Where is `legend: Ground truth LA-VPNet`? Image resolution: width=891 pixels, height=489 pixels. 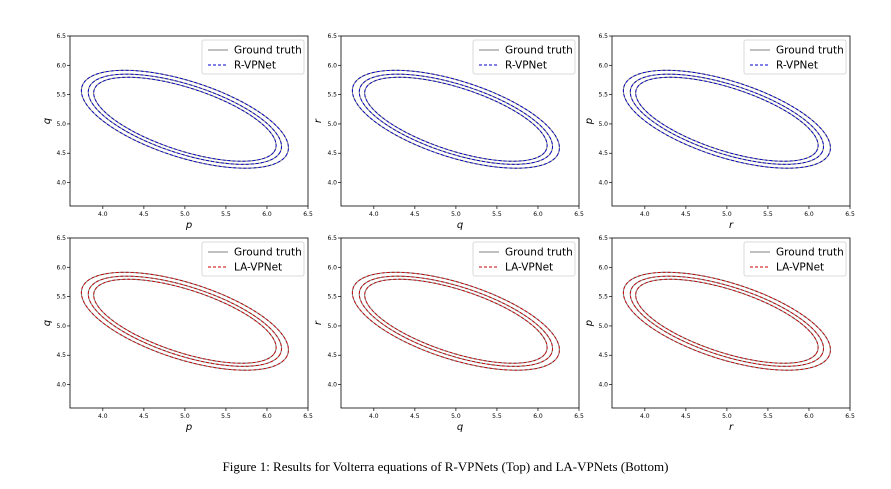 legend: Ground truth LA-VPNet is located at coordinates (524, 259).